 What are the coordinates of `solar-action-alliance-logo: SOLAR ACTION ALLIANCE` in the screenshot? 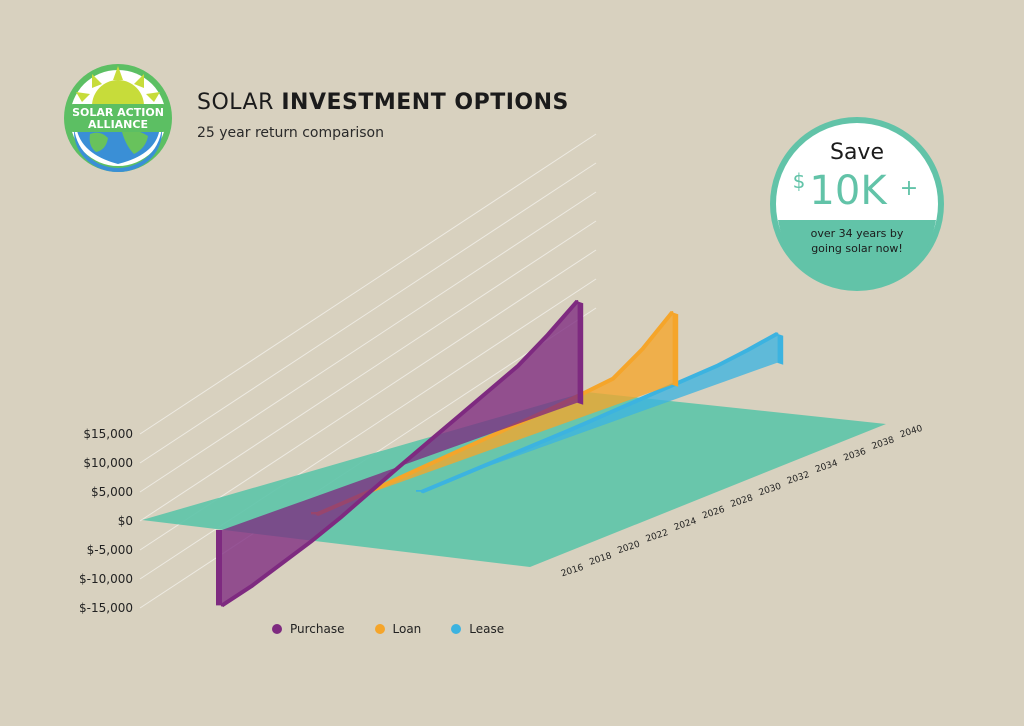 It's located at (118, 118).